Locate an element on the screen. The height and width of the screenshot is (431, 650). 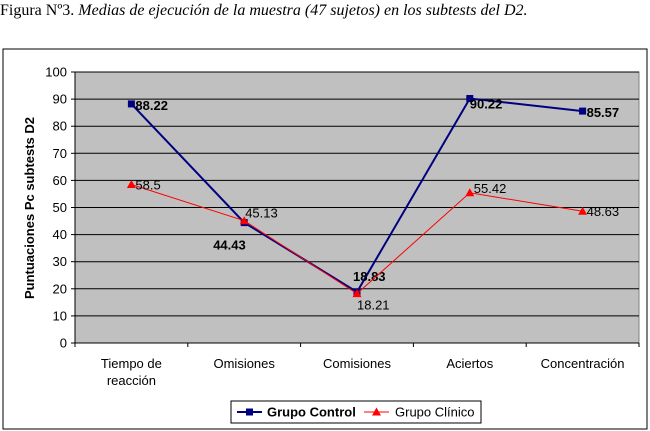
data-label: 88.22 is located at coordinates (151, 105).